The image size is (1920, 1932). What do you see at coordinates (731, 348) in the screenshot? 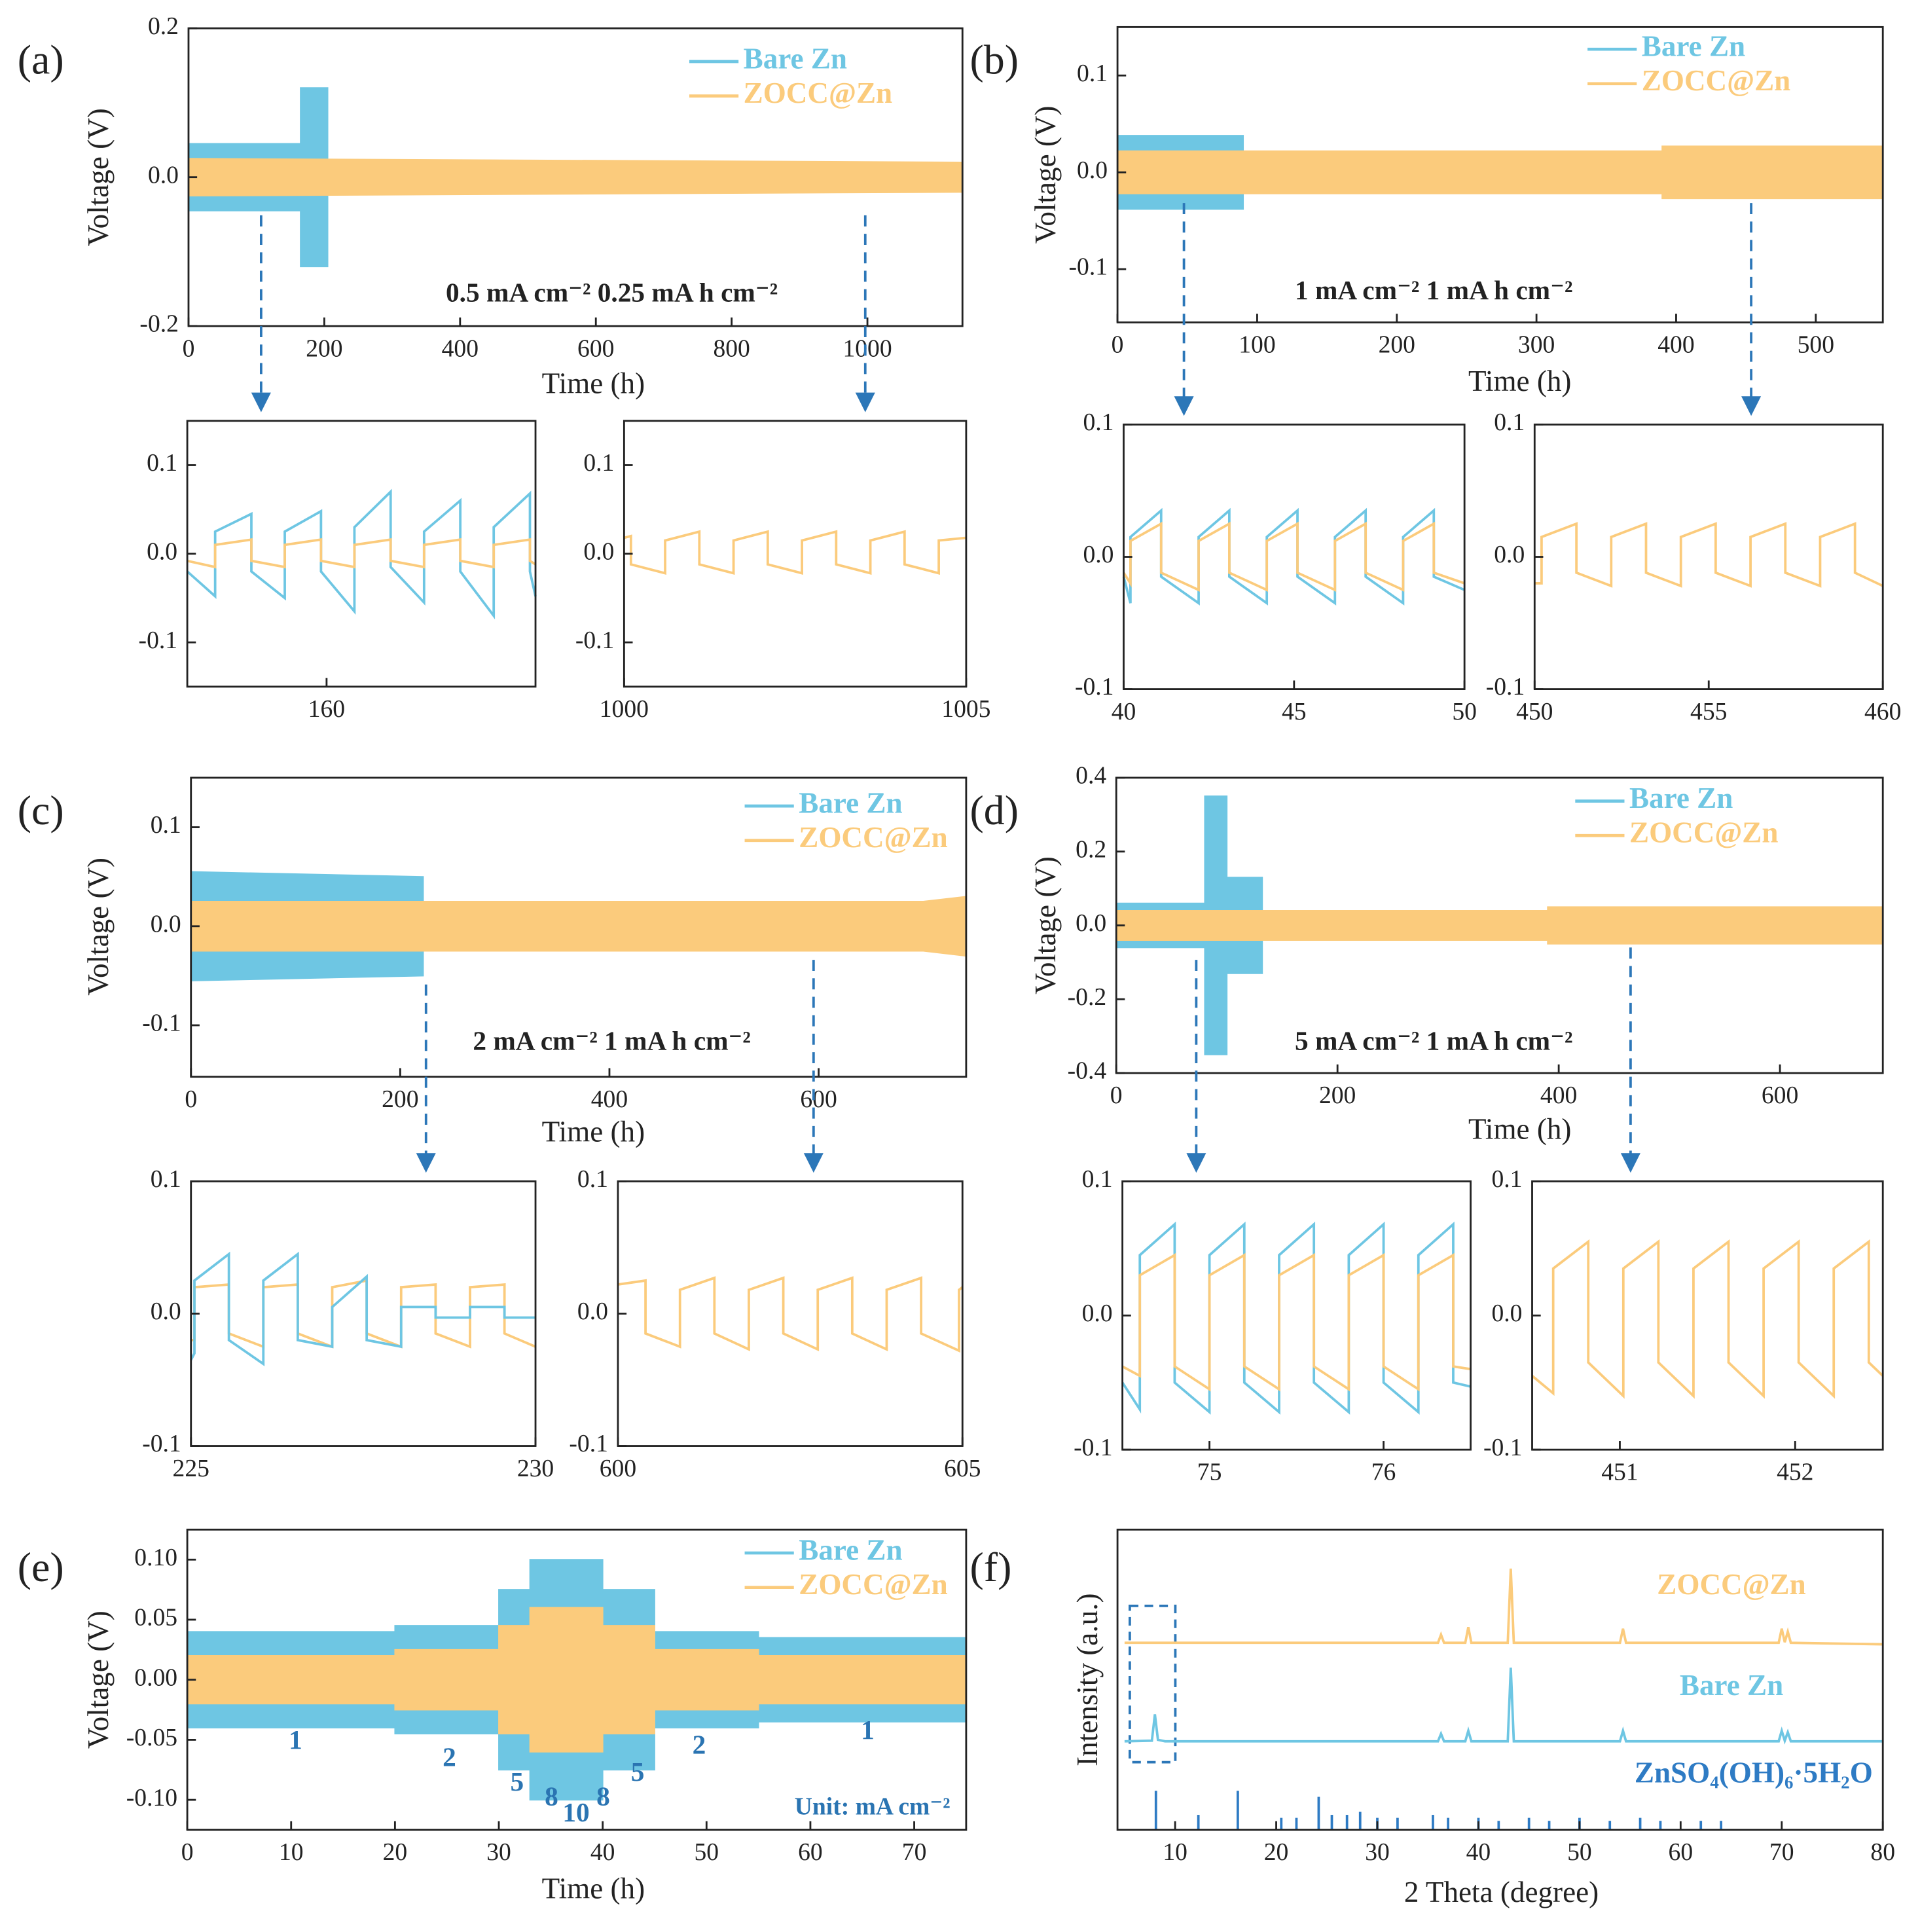
I see `x-tick-label: 800` at bounding box center [731, 348].